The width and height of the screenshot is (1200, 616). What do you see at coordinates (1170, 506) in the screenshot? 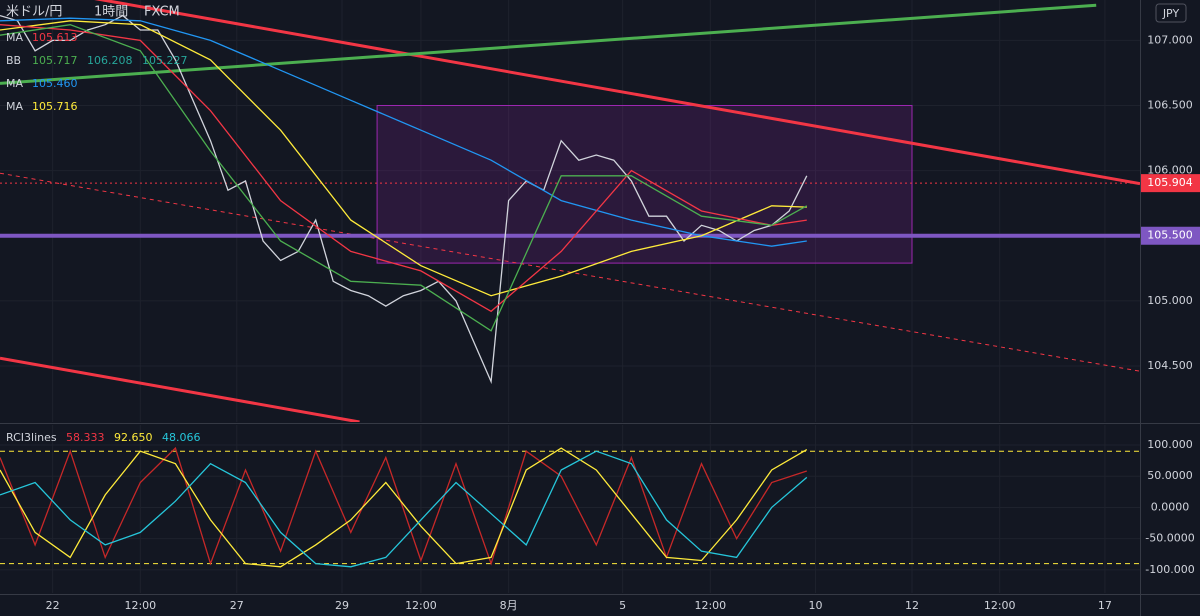
I see `y-tick-label: 0.0000` at bounding box center [1170, 506].